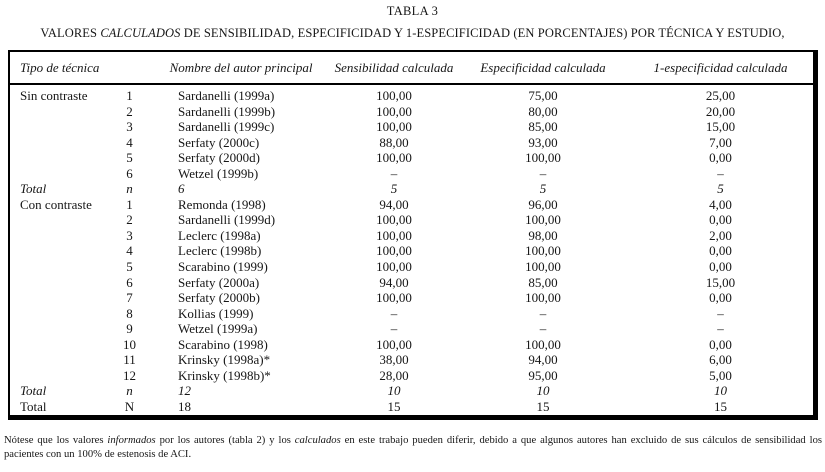 The image size is (825, 472). What do you see at coordinates (54, 95) in the screenshot?
I see `cell-tipo: Sin contraste` at bounding box center [54, 95].